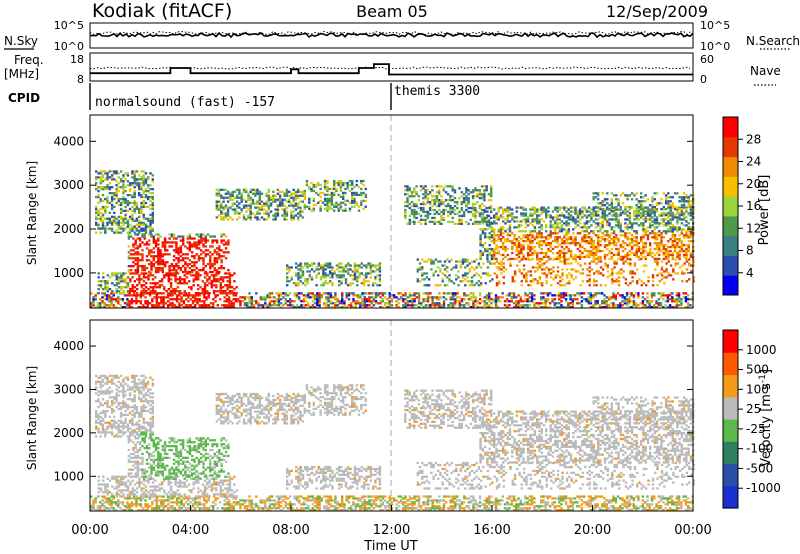 Image resolution: width=800 pixels, height=554 pixels. Describe the element at coordinates (391, 69) in the screenshot. I see `freq-step-line` at that location.